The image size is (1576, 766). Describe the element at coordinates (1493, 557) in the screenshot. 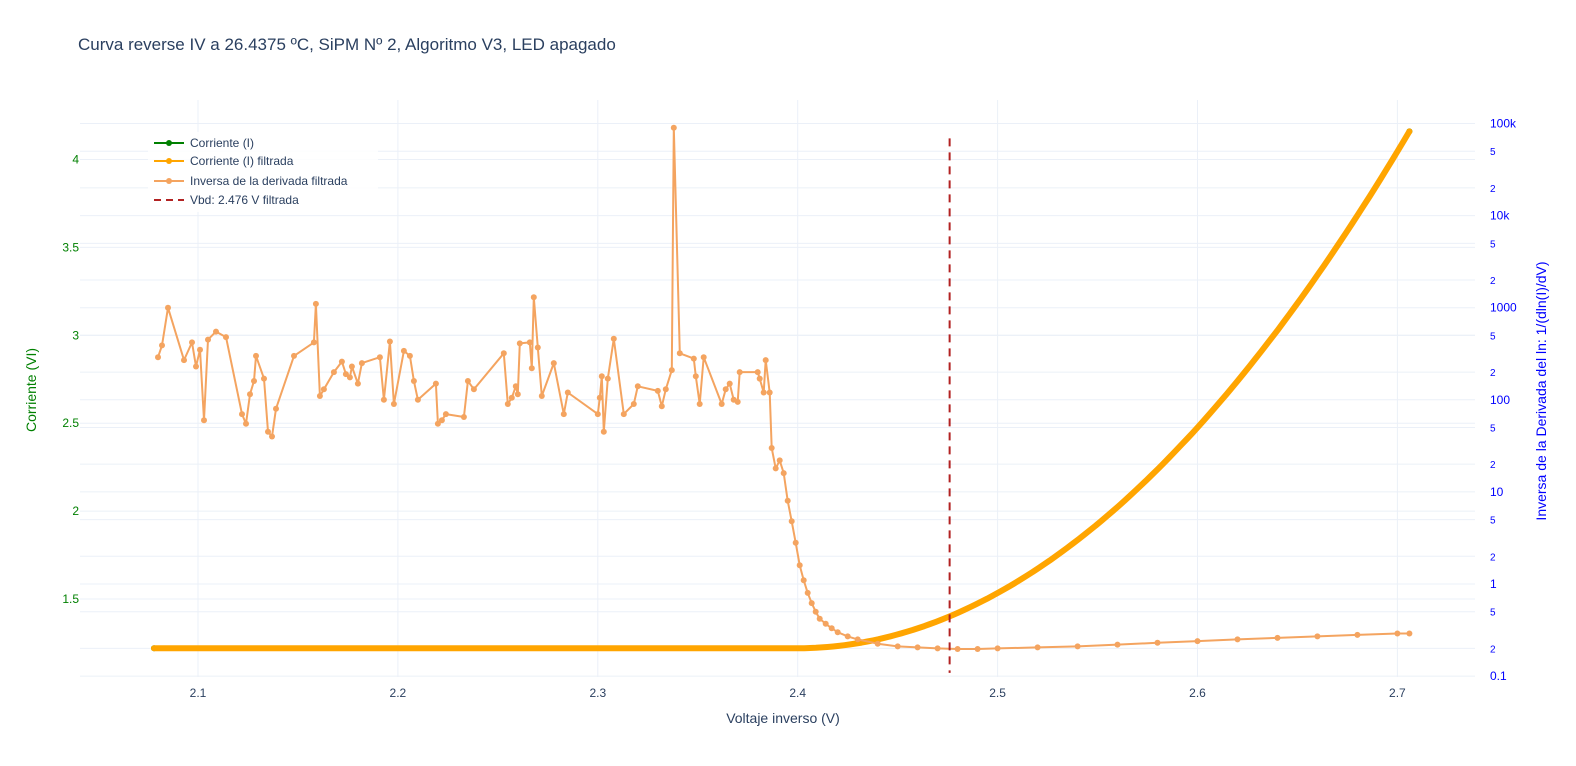

I see `right-minor-label-0-2: 2` at that location.